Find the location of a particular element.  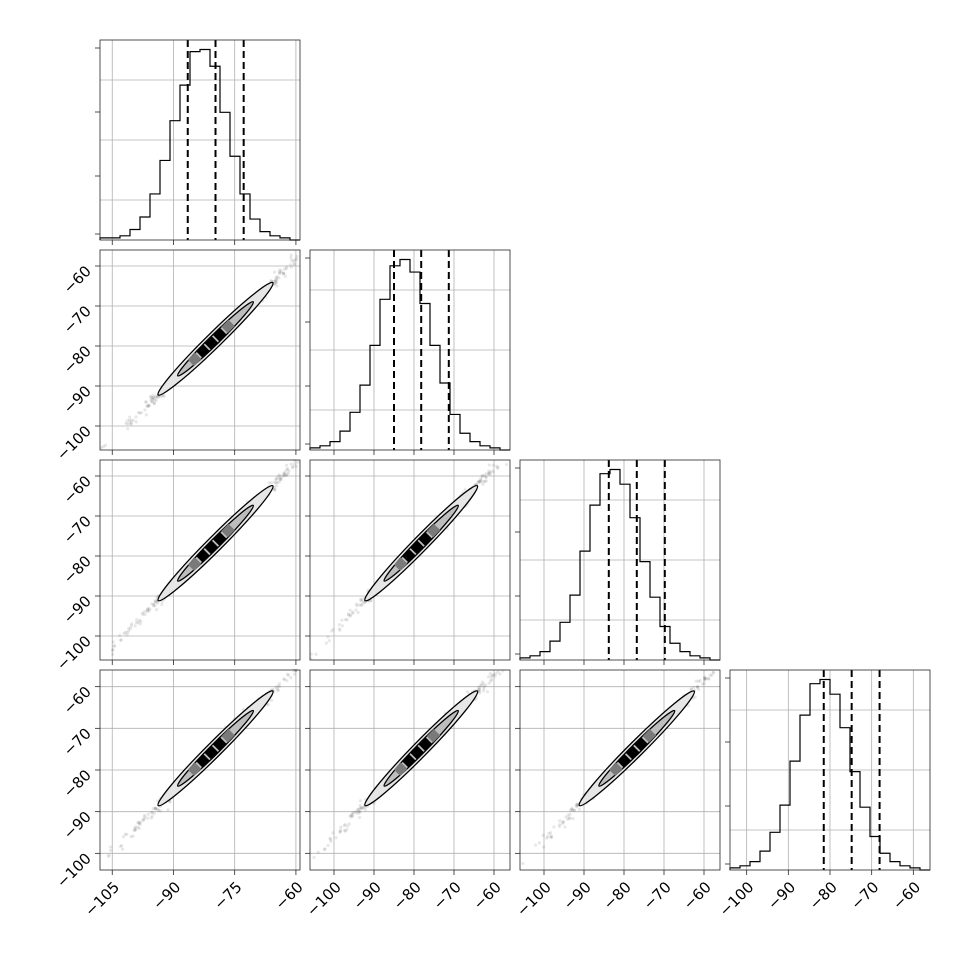

x-tick-label: −80 is located at coordinates (617, 895).